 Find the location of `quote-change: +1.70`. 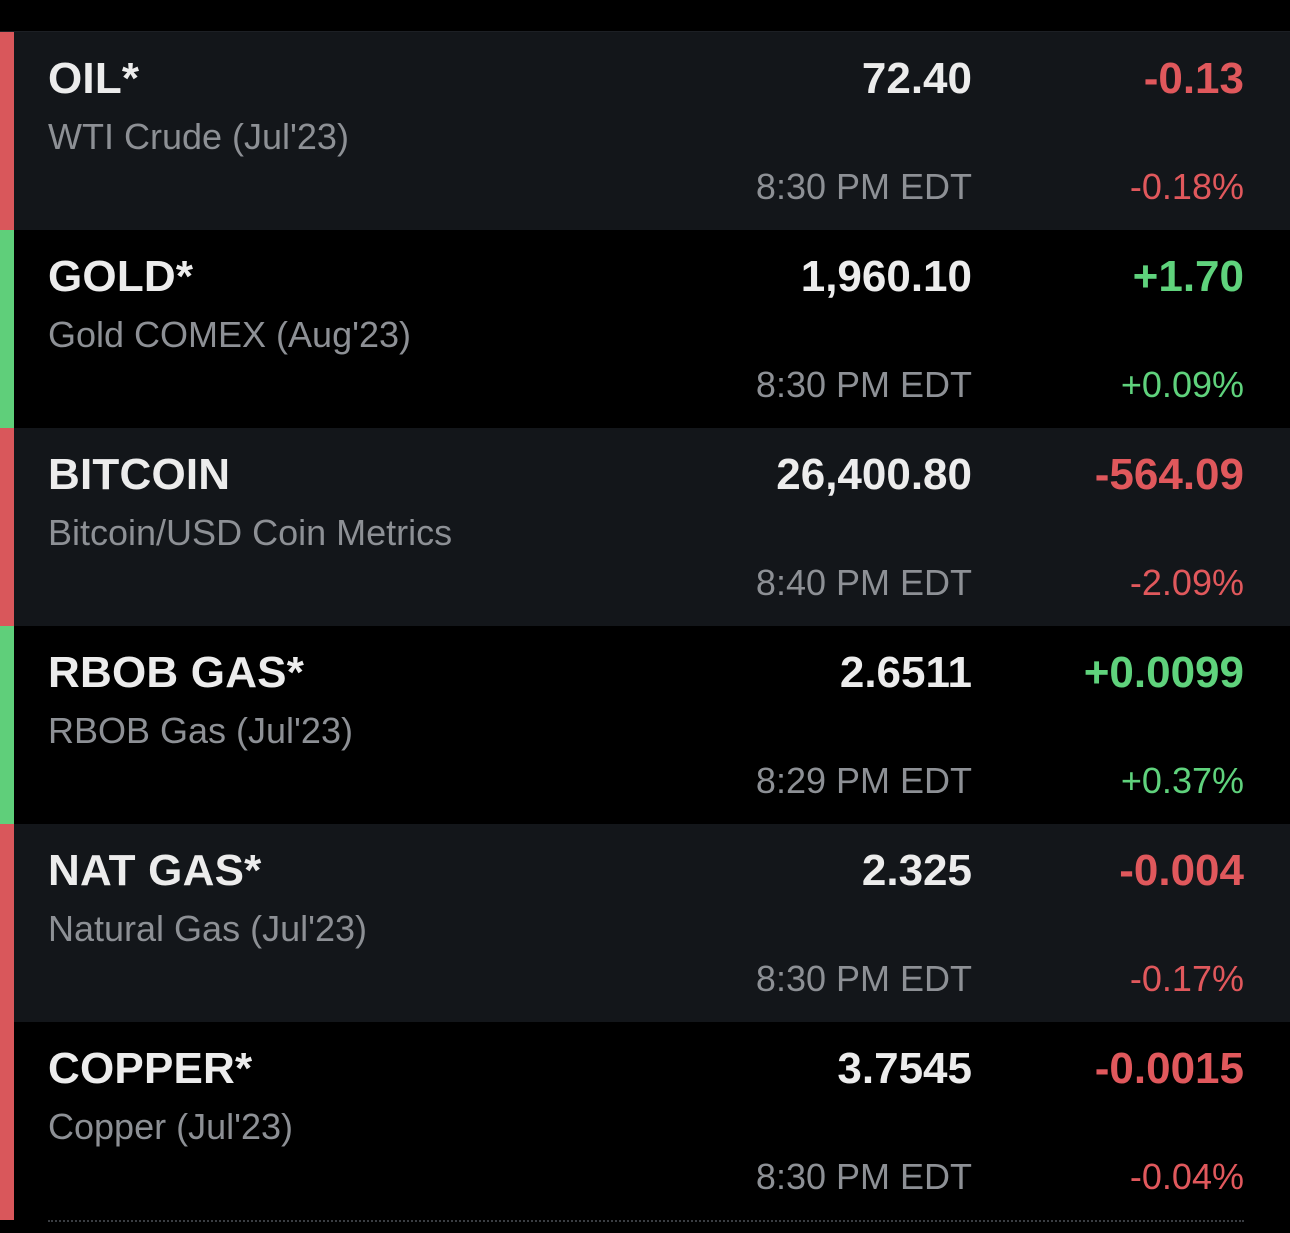

quote-change: +1.70 is located at coordinates (1188, 276).